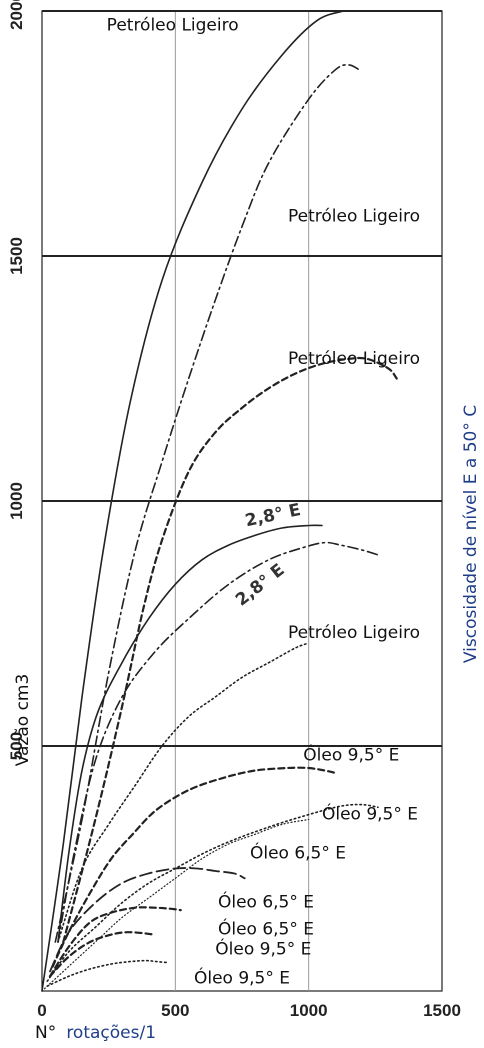  I want to click on x-axis-label-main: rotações/1, so click(111, 1033).